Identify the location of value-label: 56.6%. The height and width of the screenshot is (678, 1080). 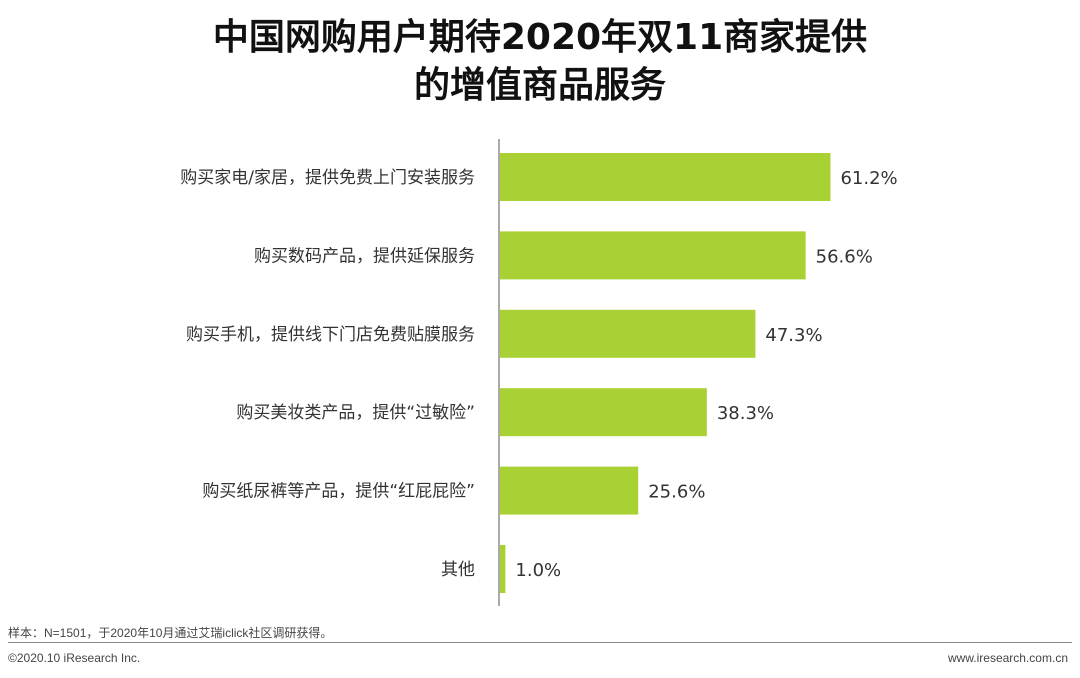
(844, 256).